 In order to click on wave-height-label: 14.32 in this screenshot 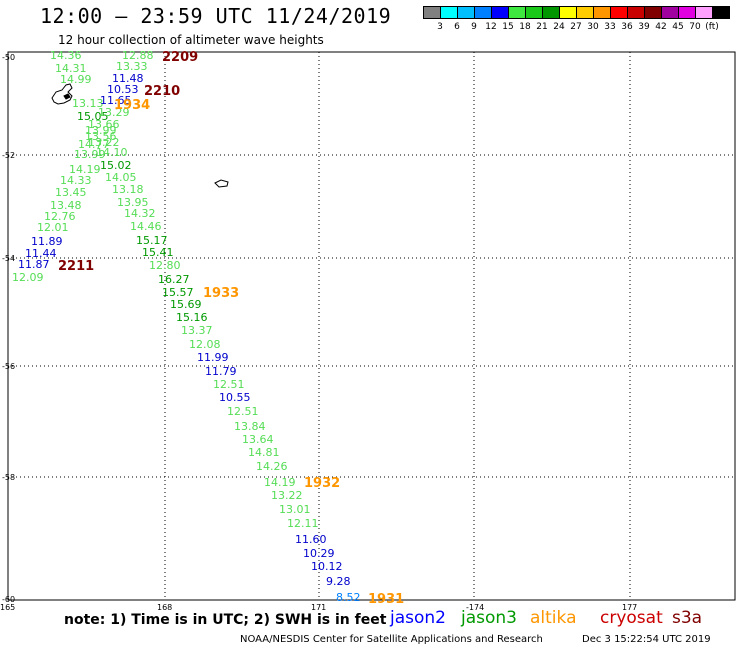, I will do `click(140, 213)`.